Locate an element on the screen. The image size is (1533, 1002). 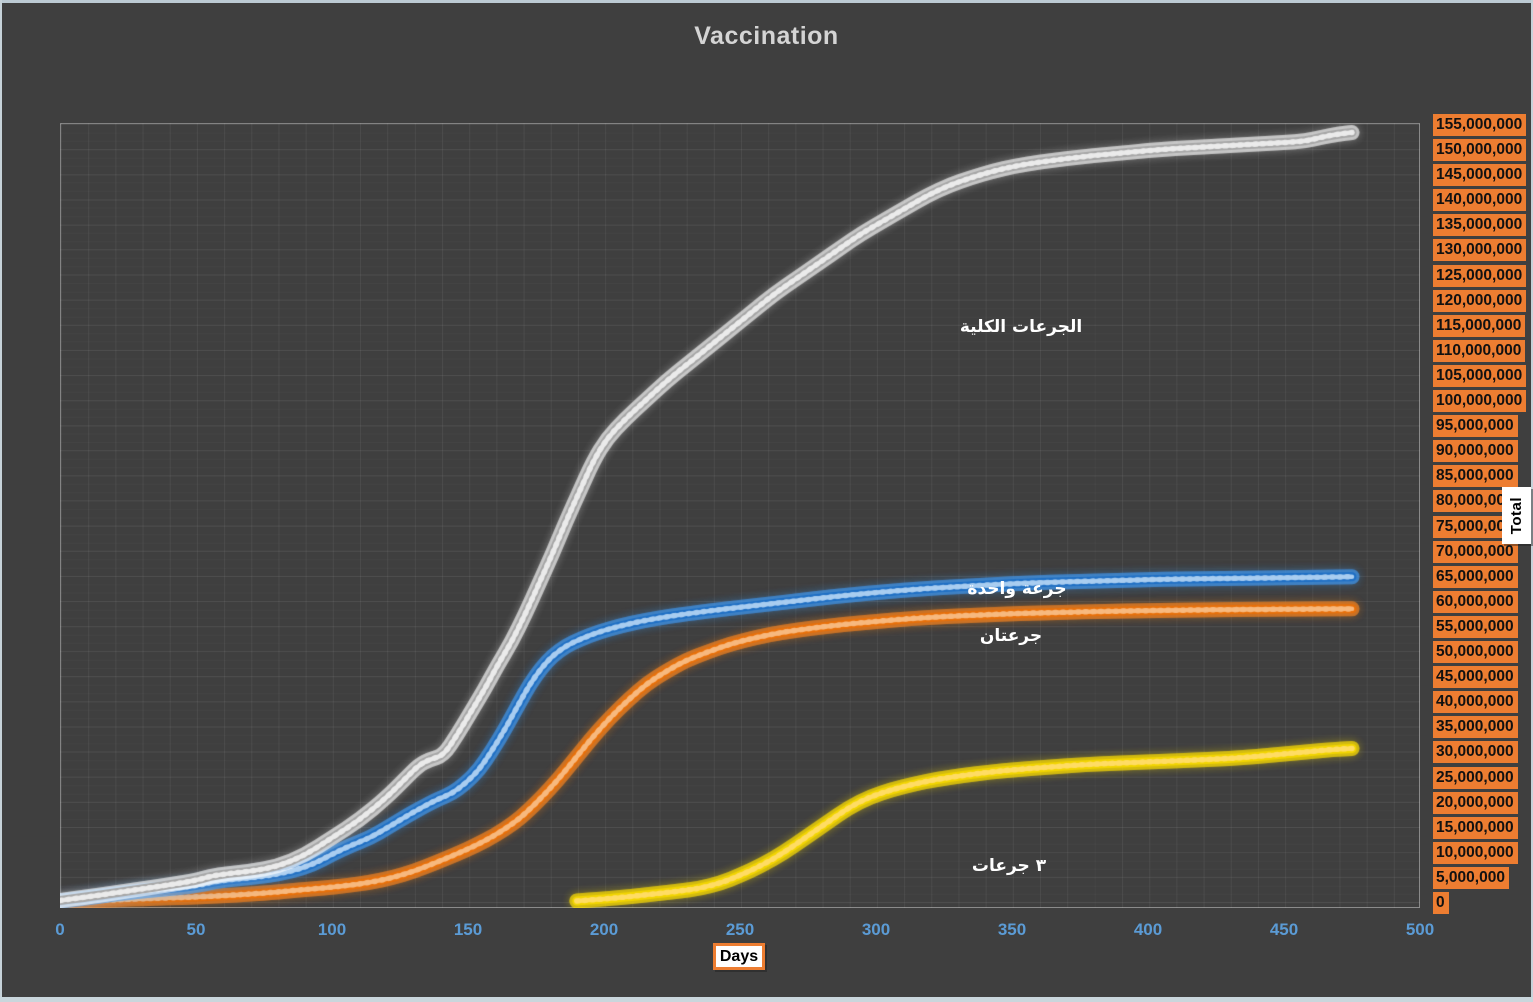
y-axis-title-label: Total is located at coordinates (1516, 515).